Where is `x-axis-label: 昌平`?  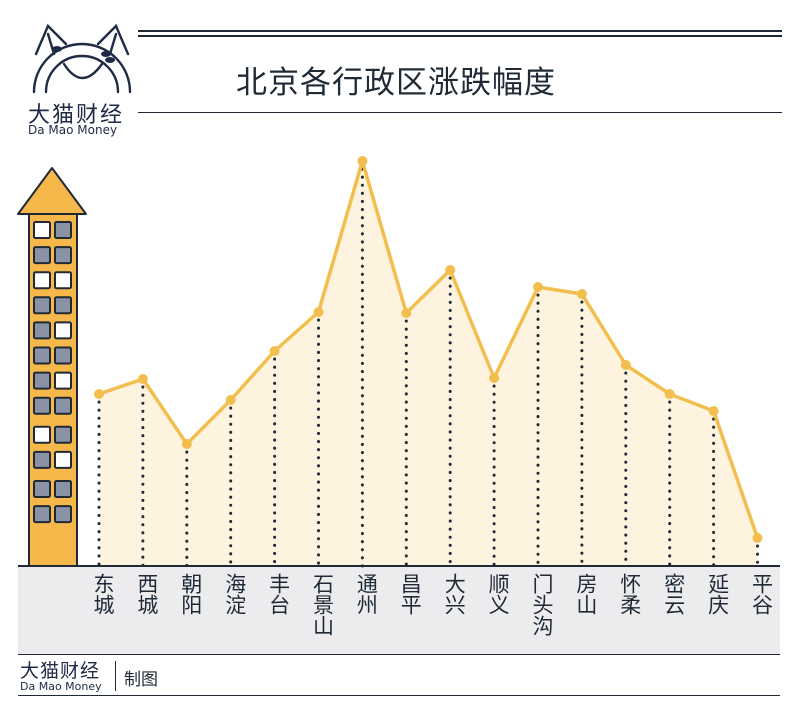 x-axis-label: 昌平 is located at coordinates (410, 594).